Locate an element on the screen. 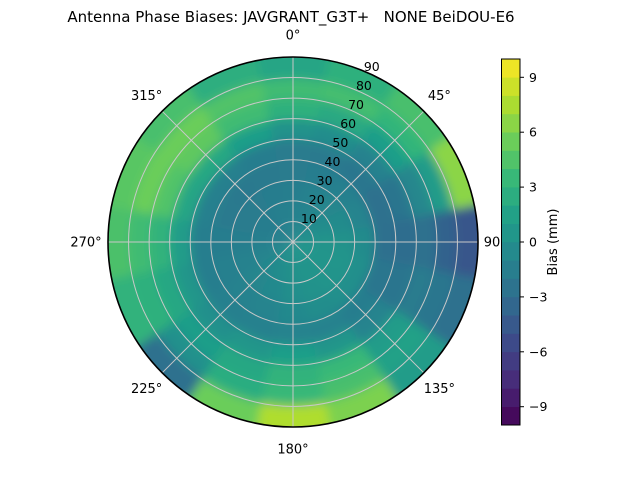  angular-tick-label: 135° is located at coordinates (439, 389).